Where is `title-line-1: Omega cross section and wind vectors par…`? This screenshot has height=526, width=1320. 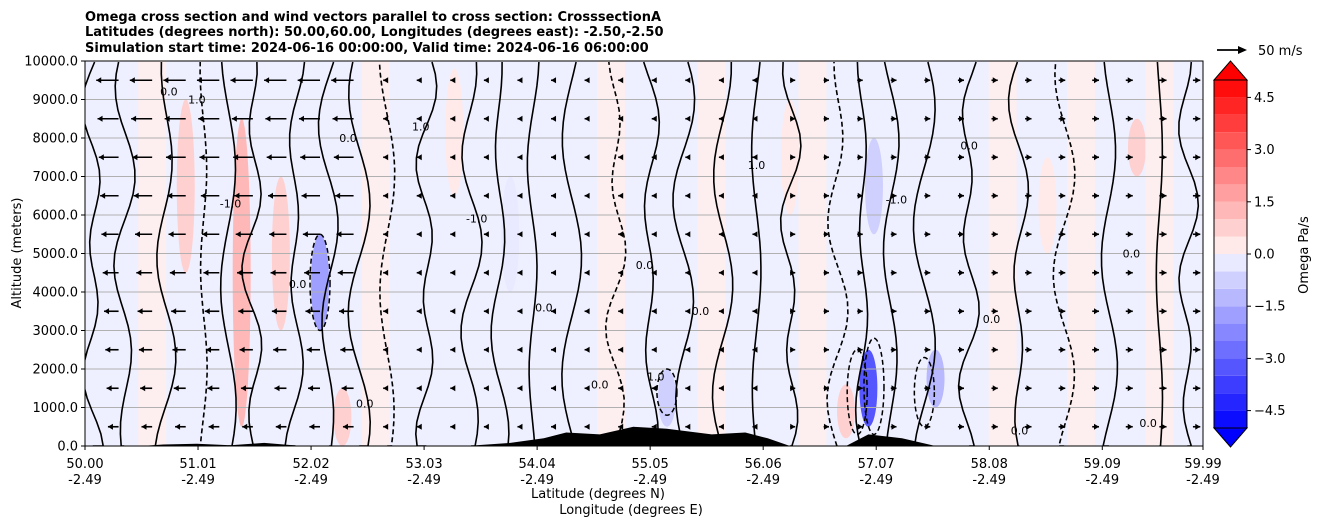
title-line-1: Omega cross section and wind vectors par… is located at coordinates (373, 17).